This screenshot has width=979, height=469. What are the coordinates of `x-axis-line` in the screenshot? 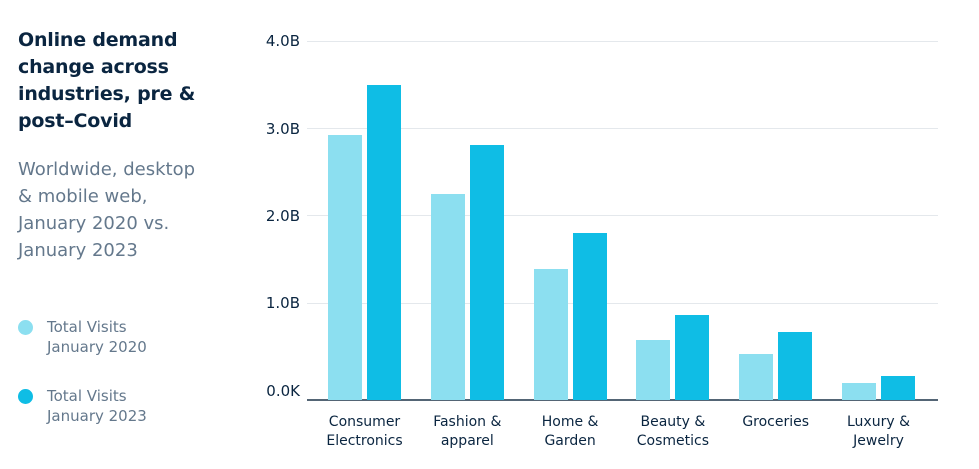 It's located at (622, 400).